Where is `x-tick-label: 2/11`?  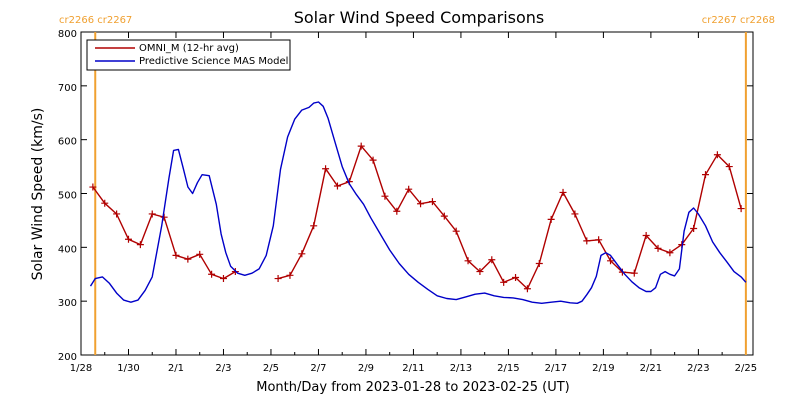
x-tick-label: 2/11 is located at coordinates (413, 368).